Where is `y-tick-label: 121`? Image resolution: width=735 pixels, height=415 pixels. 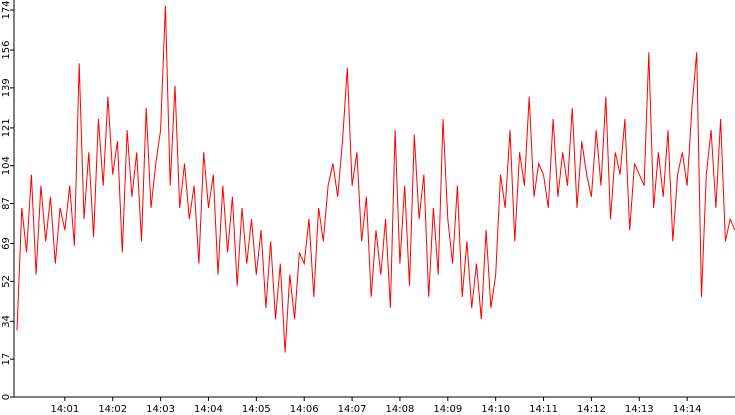
y-tick-label: 121 is located at coordinates (6, 127).